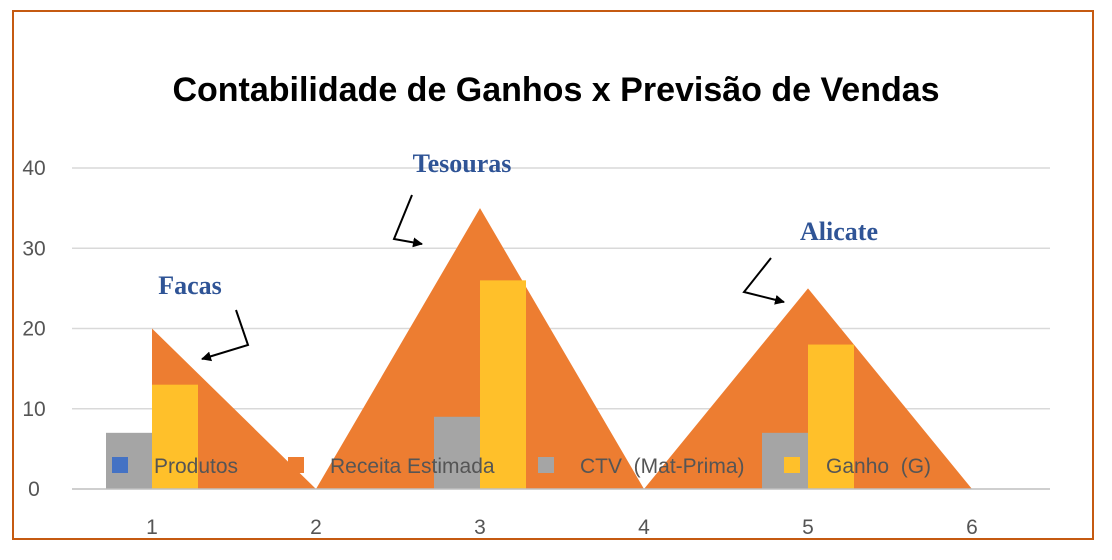  Describe the element at coordinates (644, 527) in the screenshot. I see `x-tick-label-3: 4` at that location.